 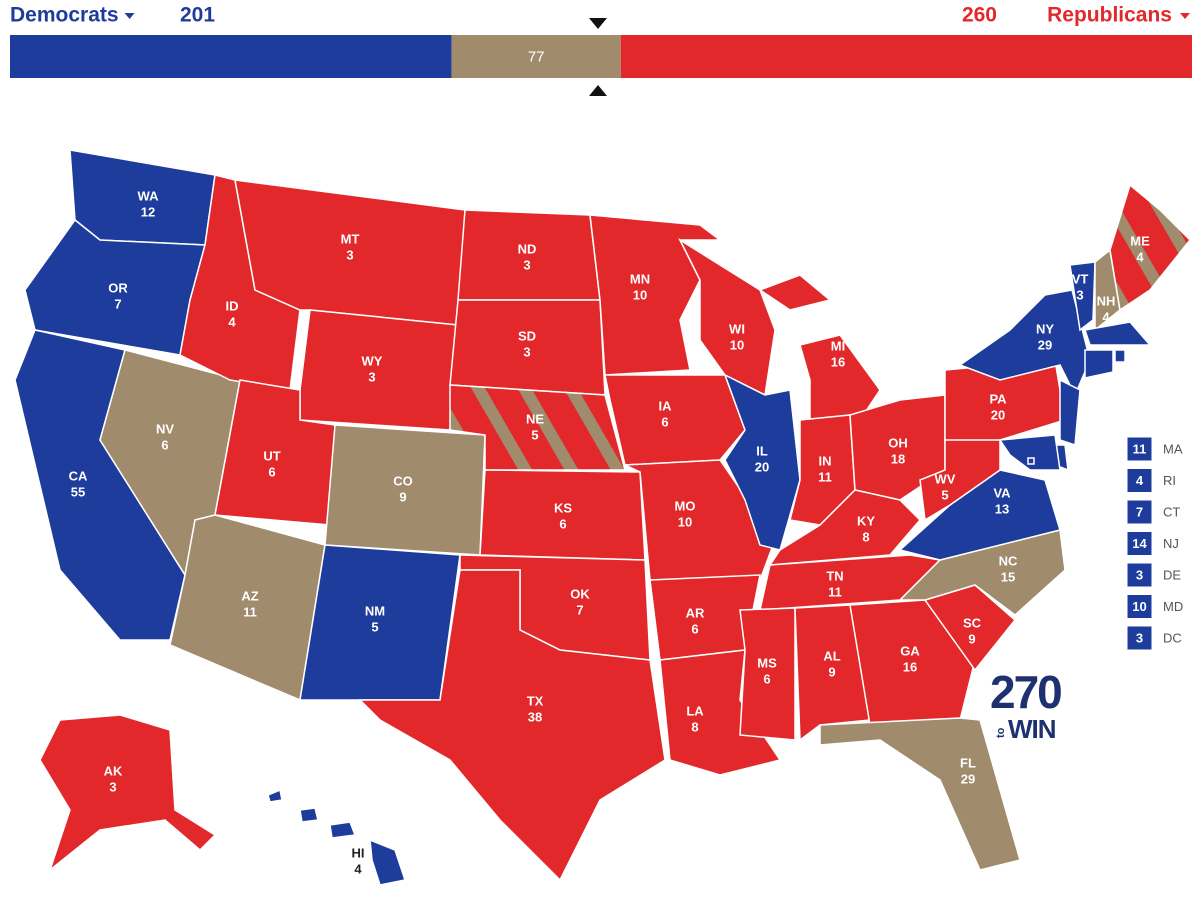 I want to click on state-votes: 18, so click(x=898, y=458).